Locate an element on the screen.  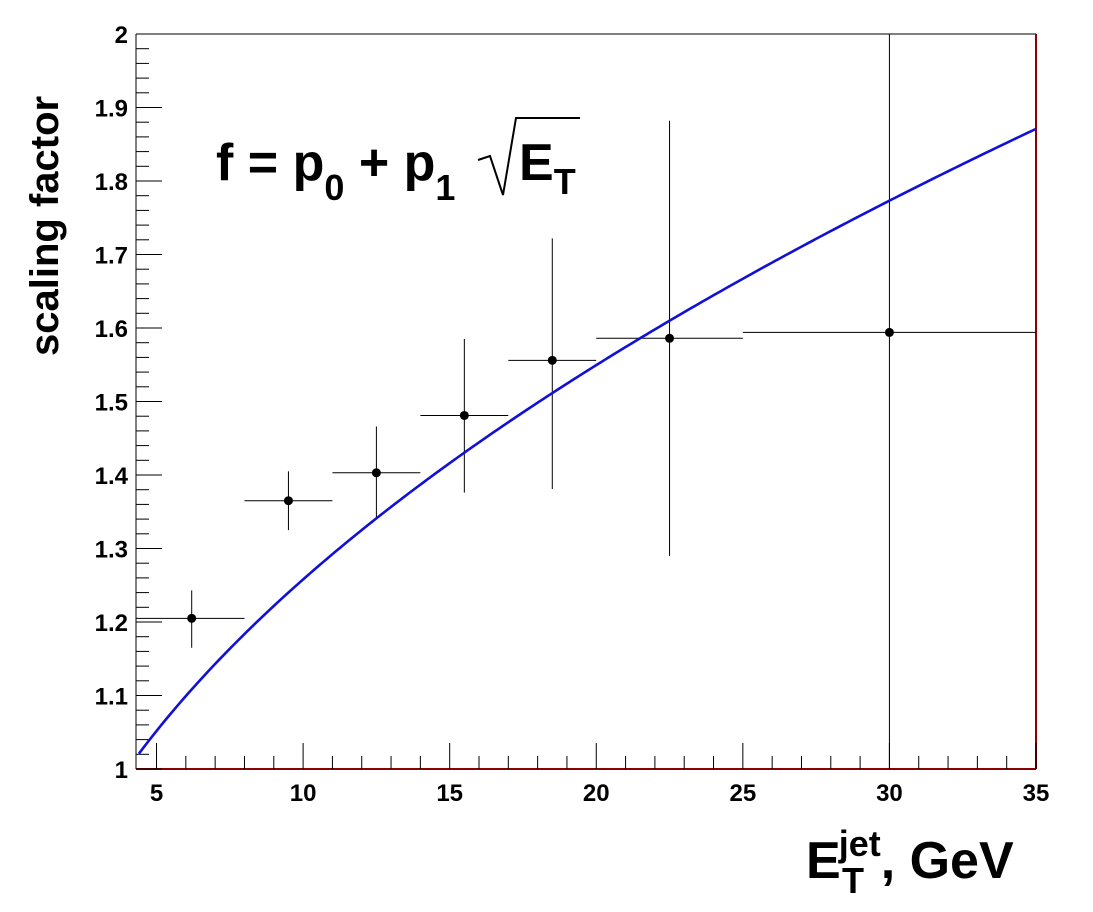
y-tick-label: 1 is located at coordinates (121, 770).